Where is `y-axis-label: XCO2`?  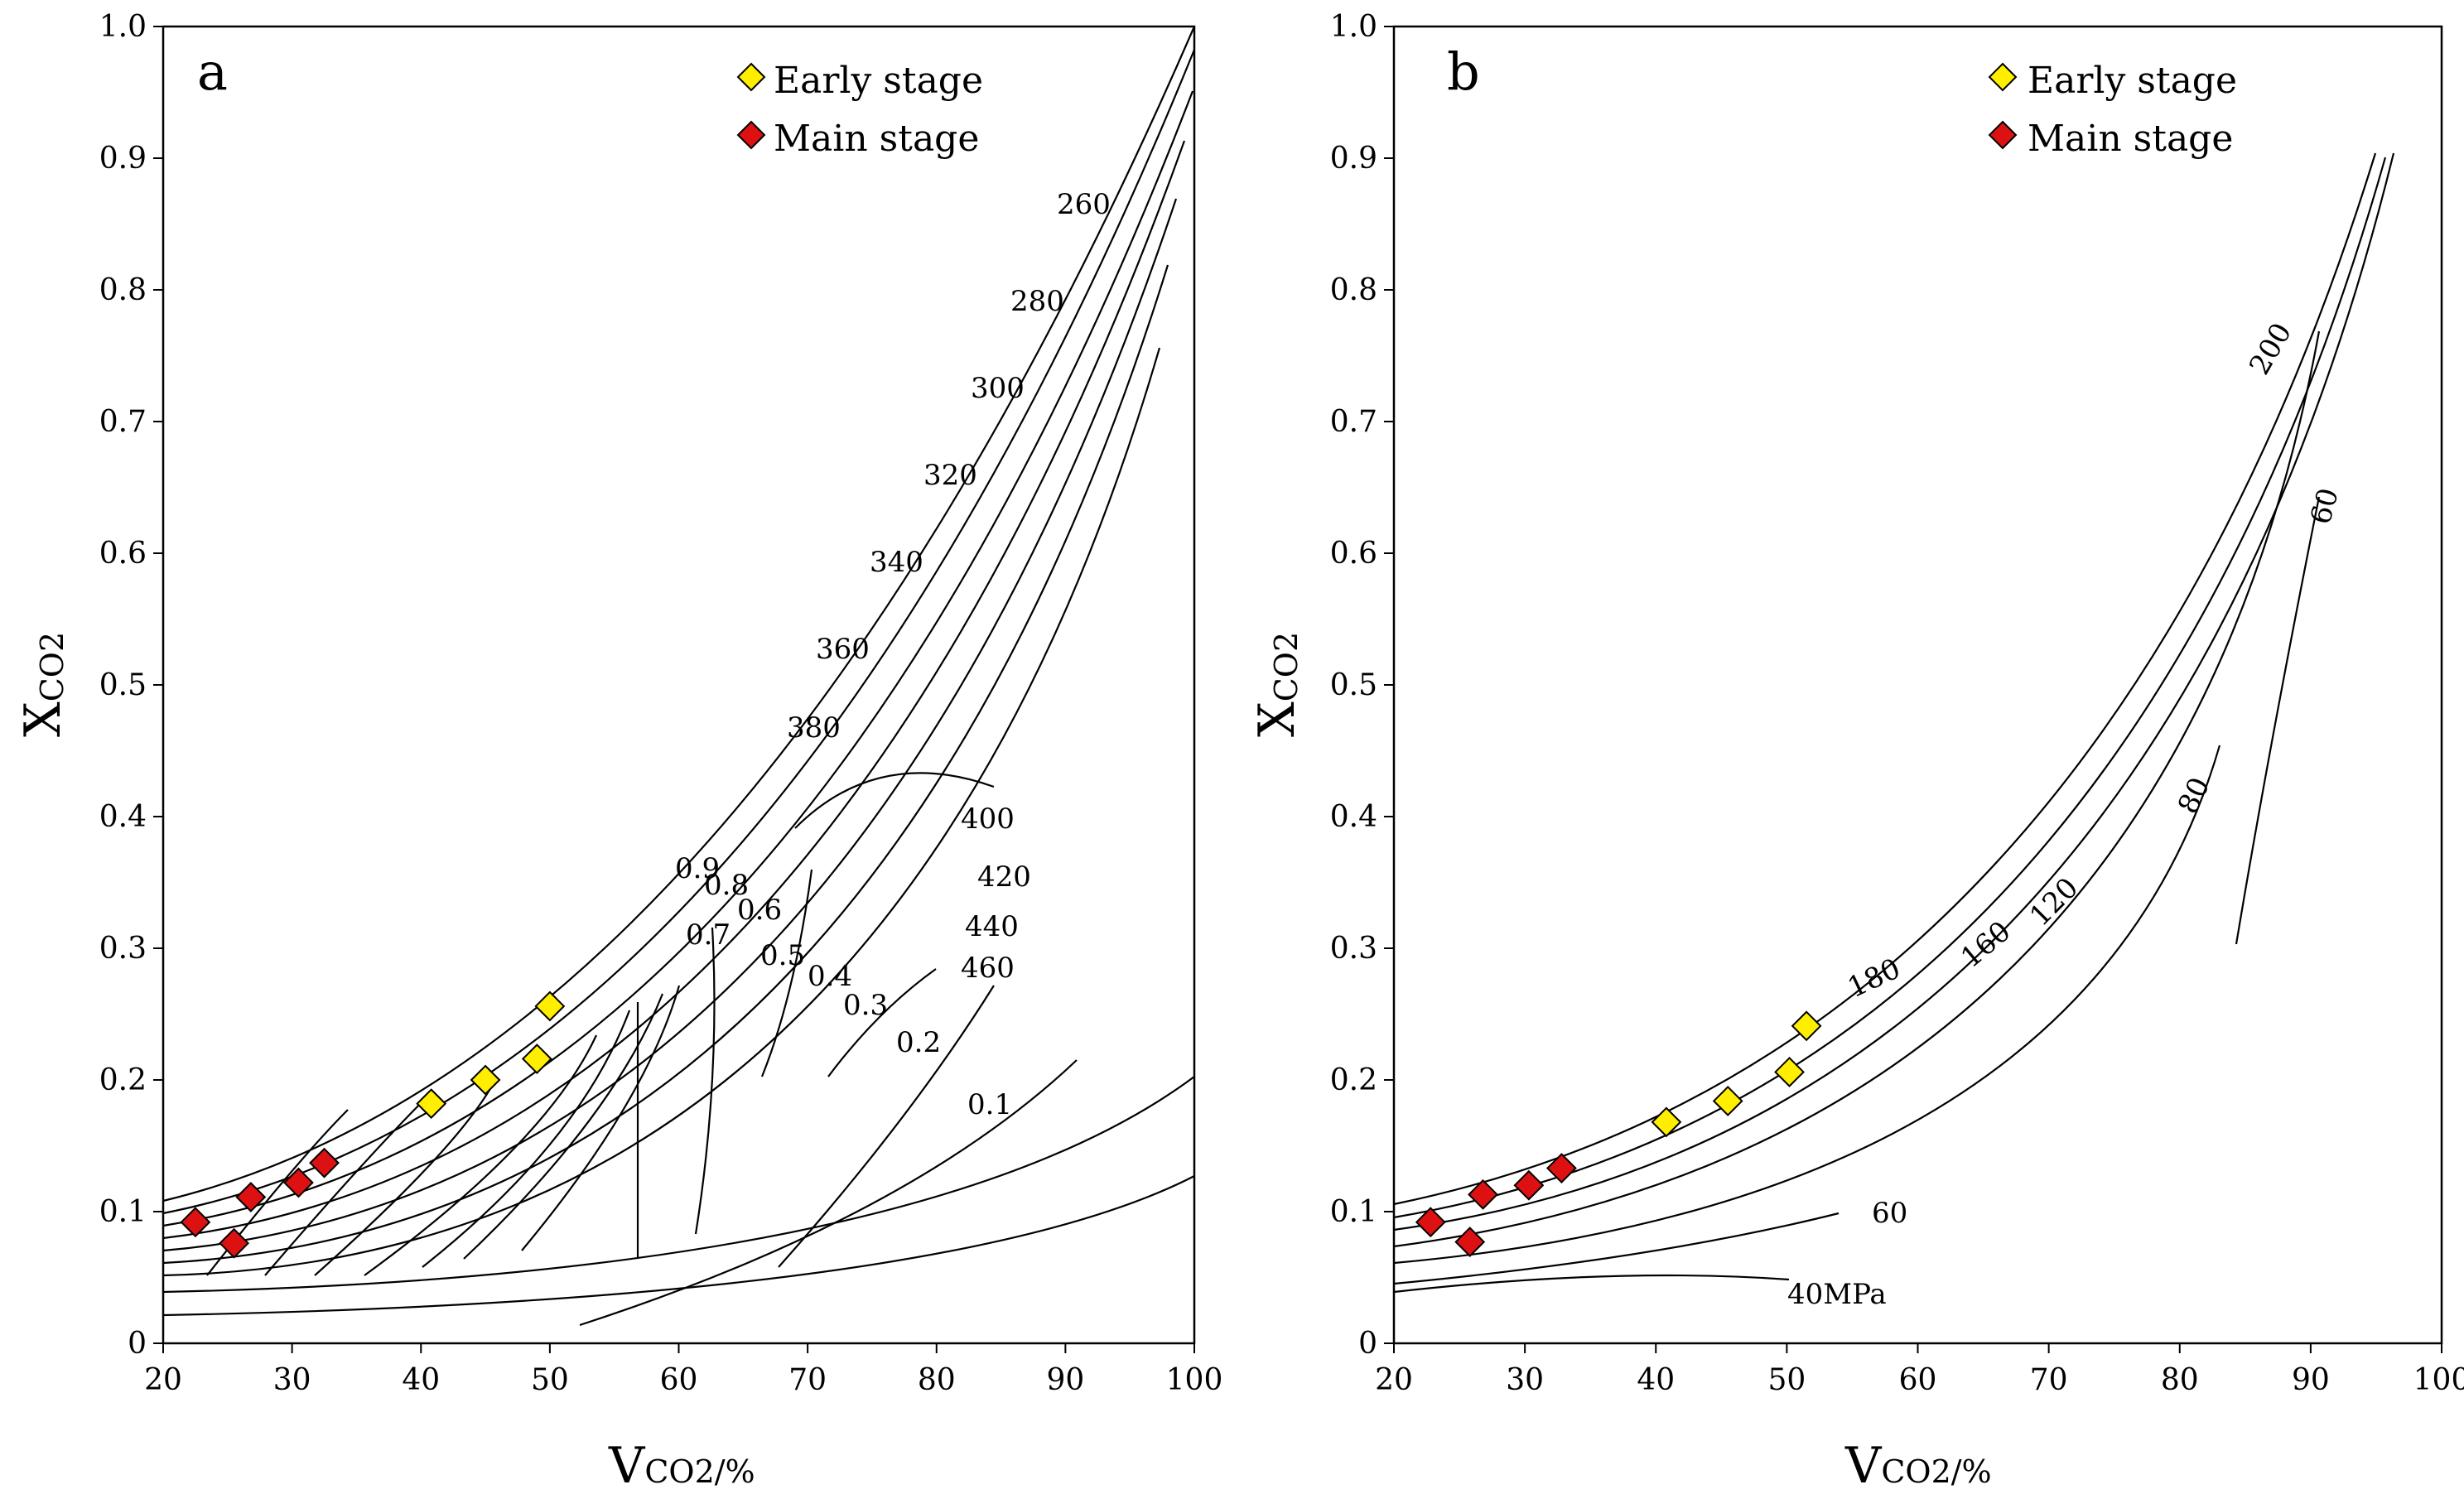
y-axis-label: XCO2 is located at coordinates (1277, 684).